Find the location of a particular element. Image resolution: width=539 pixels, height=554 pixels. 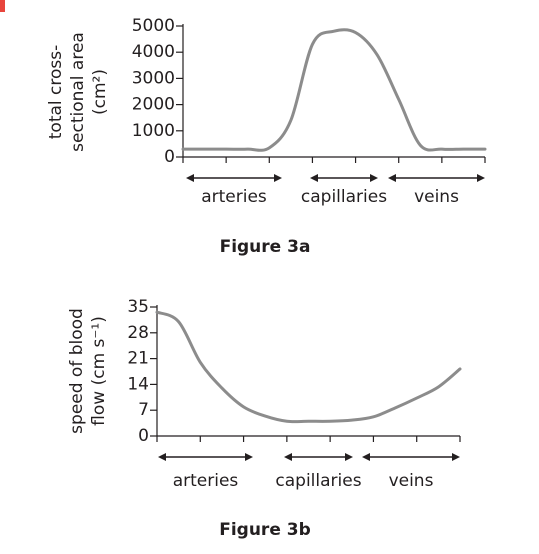

y-axis-label-line: sectional area is located at coordinates (78, 92).